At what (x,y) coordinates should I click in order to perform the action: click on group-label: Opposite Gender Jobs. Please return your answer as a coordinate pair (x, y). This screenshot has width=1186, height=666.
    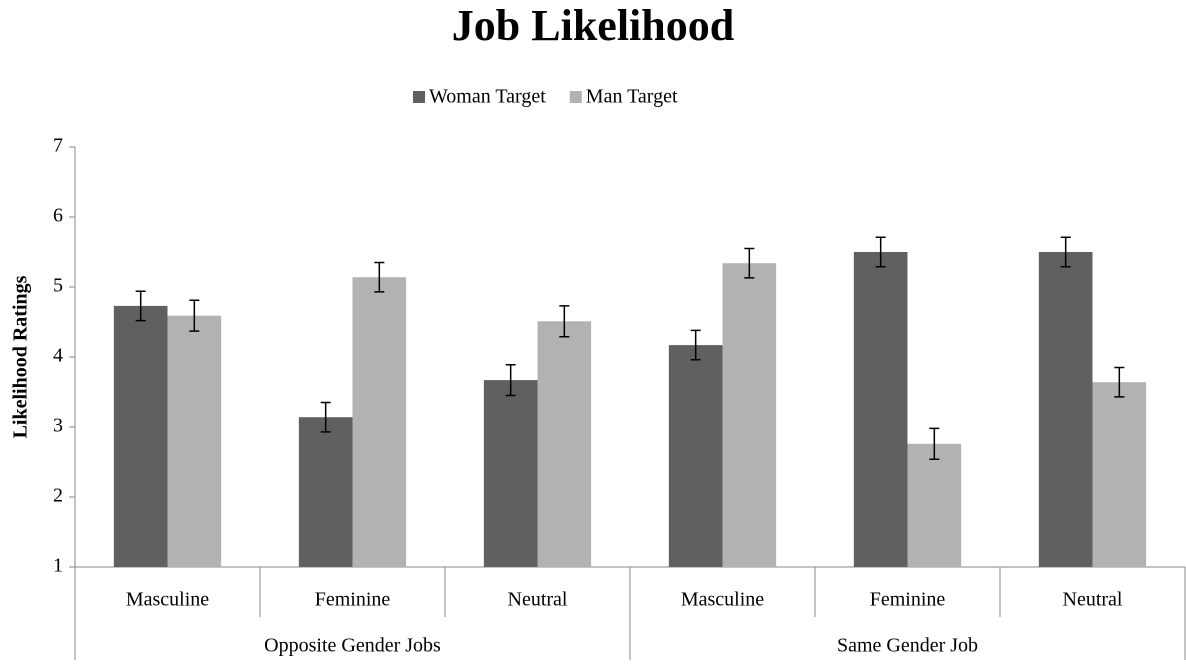
    Looking at the image, I should click on (352, 646).